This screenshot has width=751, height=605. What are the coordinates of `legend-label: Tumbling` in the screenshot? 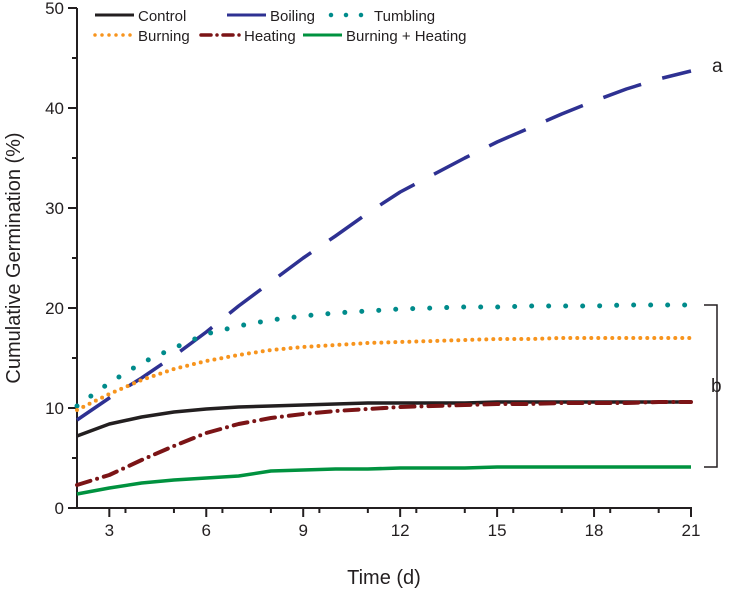 It's located at (404, 16).